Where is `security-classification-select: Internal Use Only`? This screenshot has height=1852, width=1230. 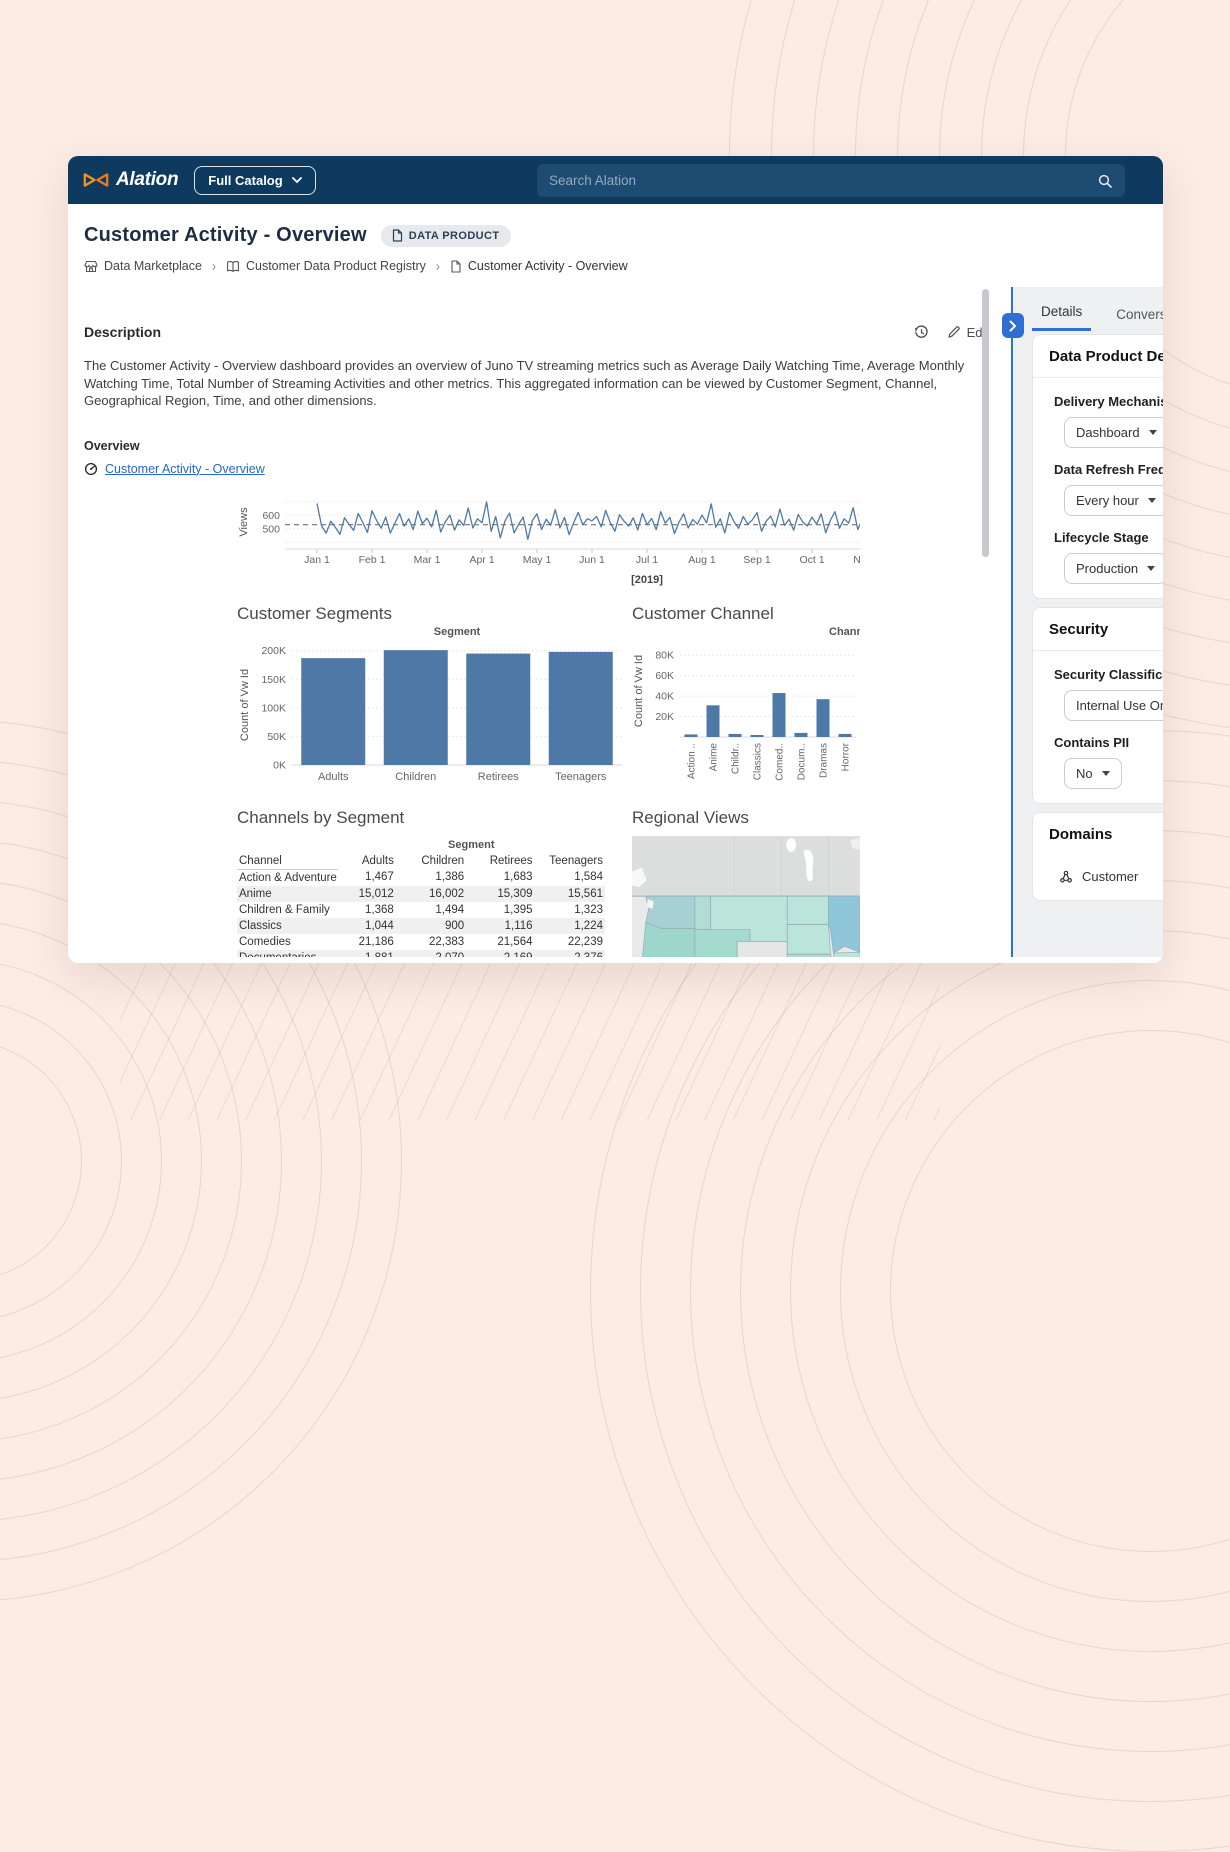
security-classification-select: Internal Use Only is located at coordinates (1113, 705).